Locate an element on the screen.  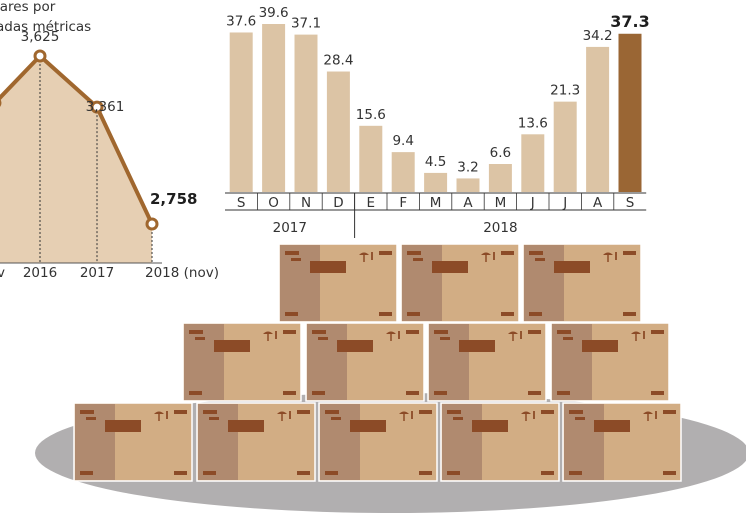
bar-chart-year-label: 2018 is located at coordinates (500, 228).